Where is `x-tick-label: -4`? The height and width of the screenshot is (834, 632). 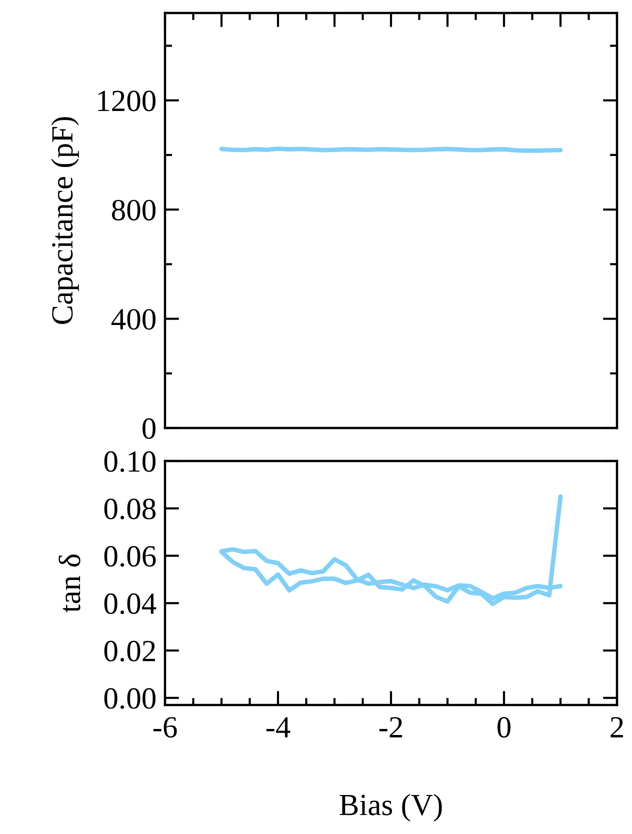 x-tick-label: -4 is located at coordinates (278, 727).